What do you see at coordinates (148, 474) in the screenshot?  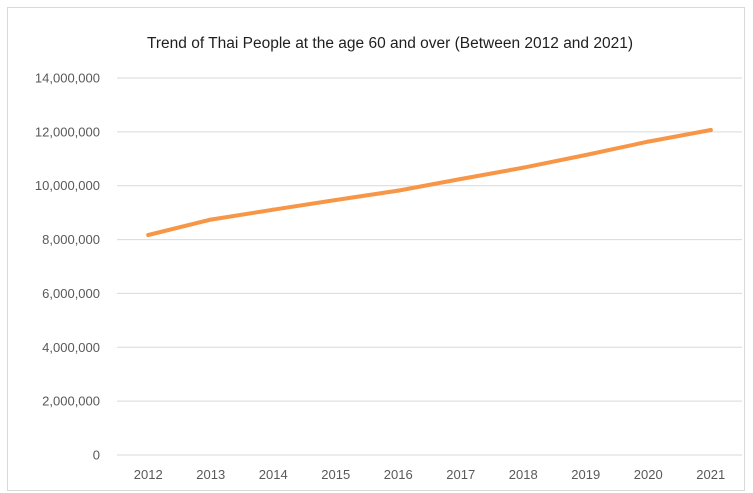 I see `x-tick-label: 2012` at bounding box center [148, 474].